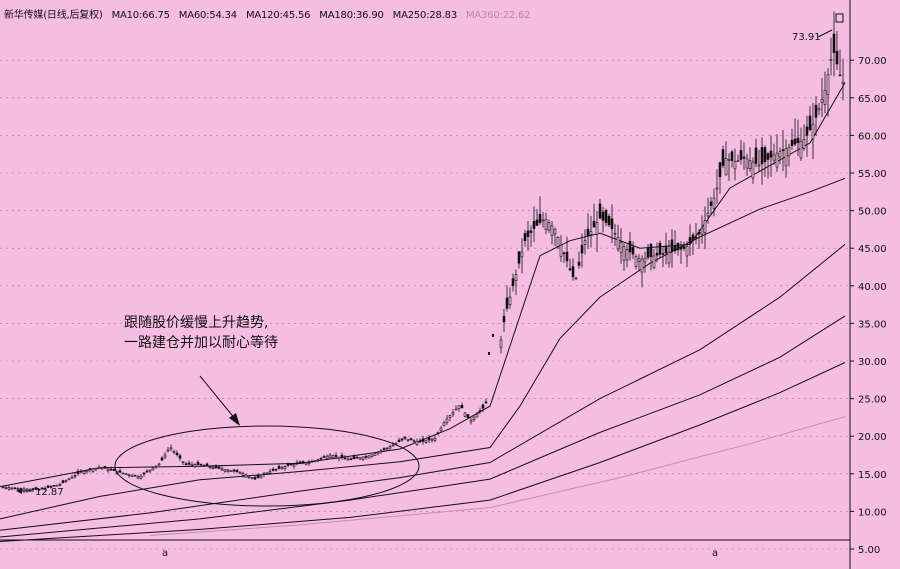  I want to click on y-tick-label-6: 35.00, so click(872, 324).